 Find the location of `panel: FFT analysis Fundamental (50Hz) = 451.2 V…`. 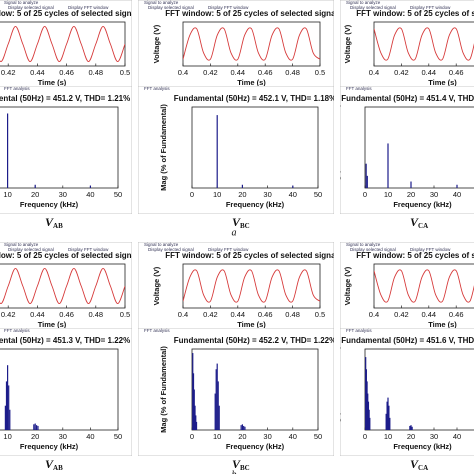

panel: FFT analysis Fundamental (50Hz) = 451.2 V… is located at coordinates (66, 150).